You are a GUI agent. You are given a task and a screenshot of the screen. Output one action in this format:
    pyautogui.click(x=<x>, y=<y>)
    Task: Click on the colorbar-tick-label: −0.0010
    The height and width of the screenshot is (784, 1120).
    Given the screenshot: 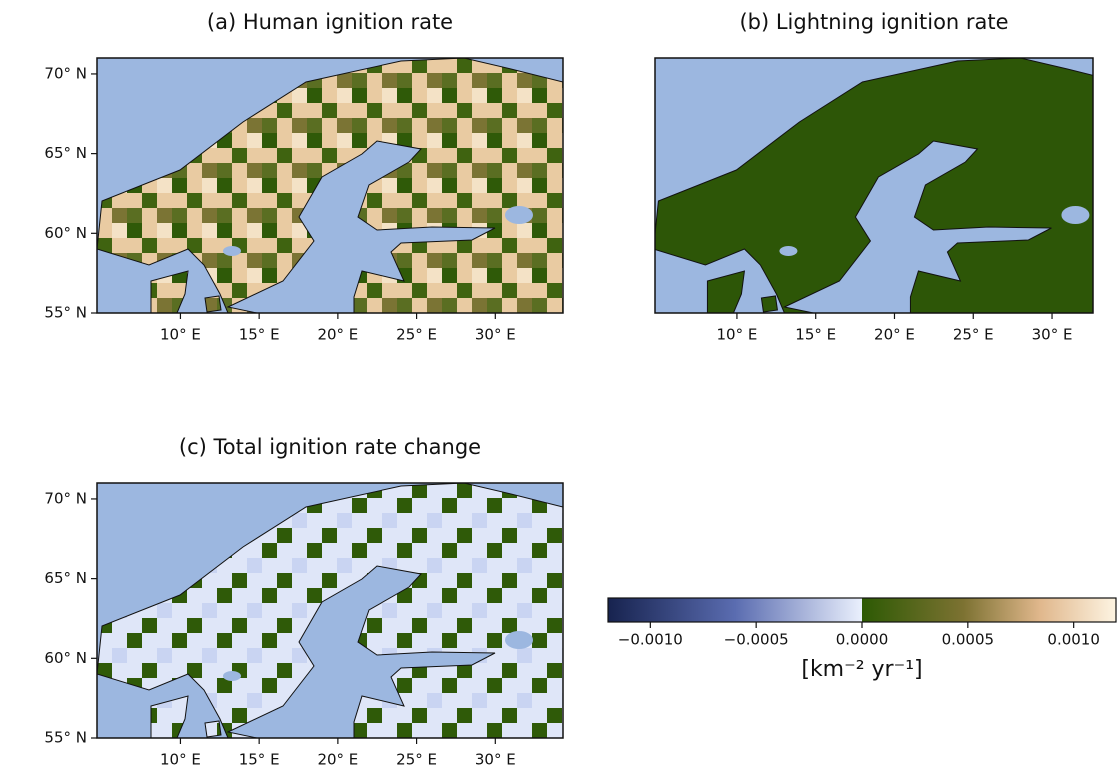 What is the action you would take?
    pyautogui.click(x=650, y=640)
    